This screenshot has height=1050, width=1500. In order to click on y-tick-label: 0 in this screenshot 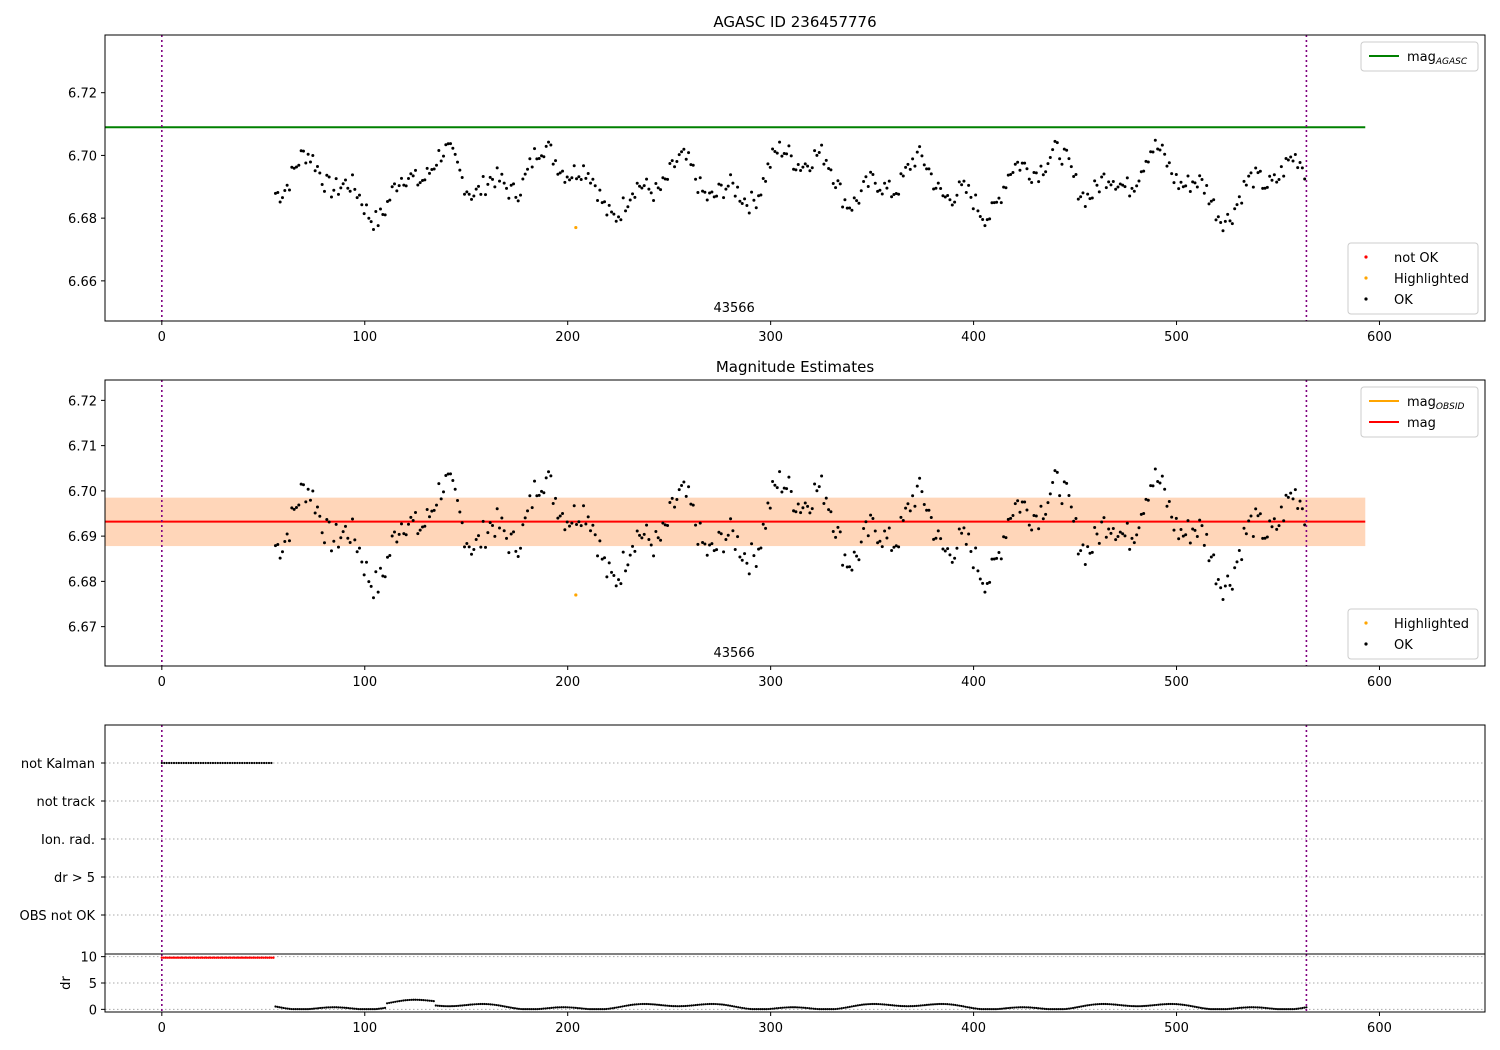, I will do `click(93, 1010)`.